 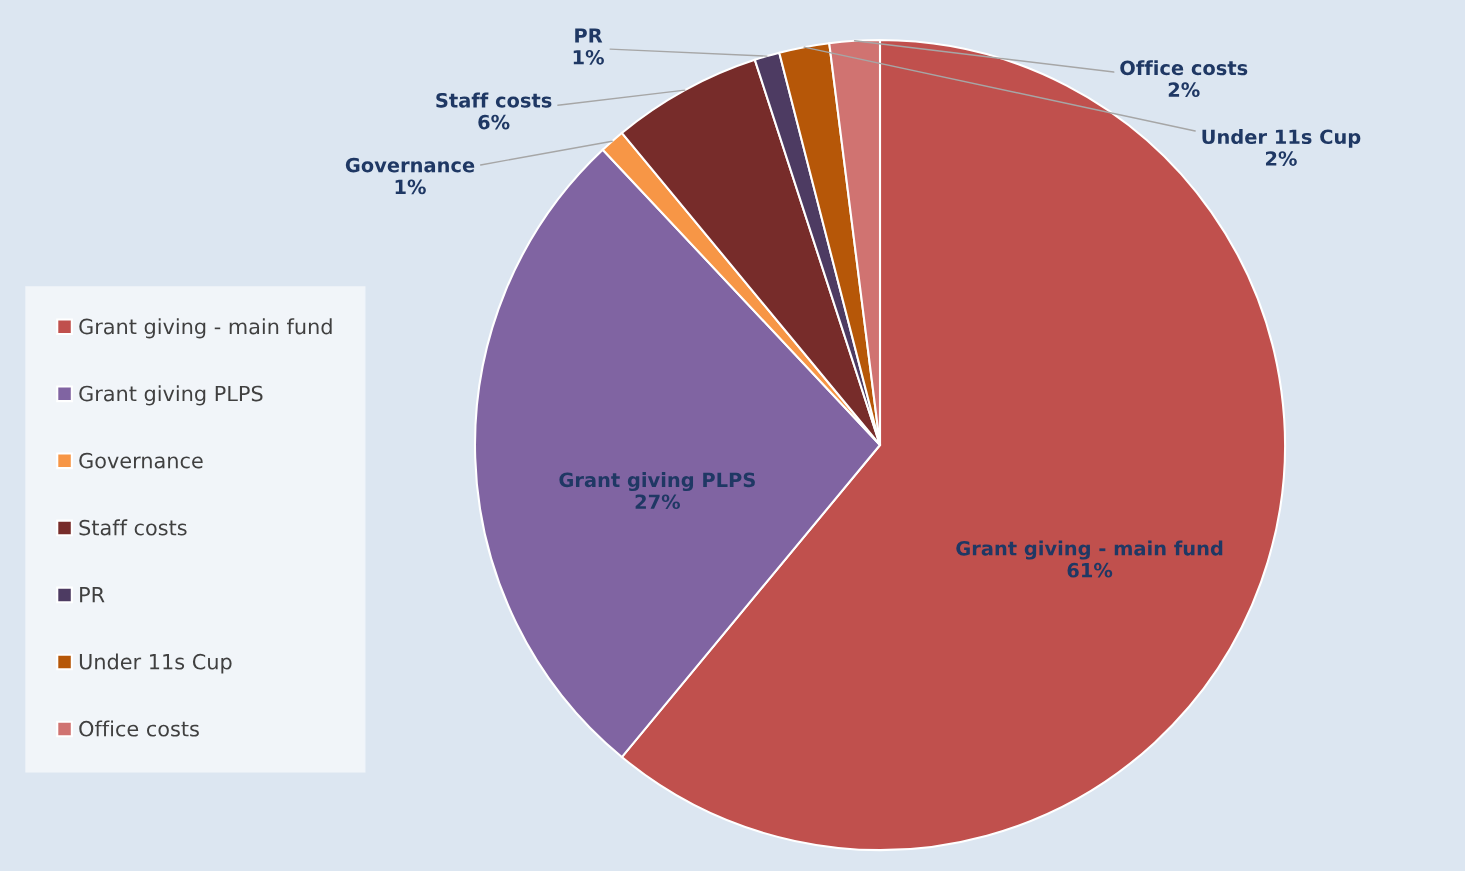 What do you see at coordinates (171, 395) in the screenshot?
I see `legend-label: Grant giving PLPS` at bounding box center [171, 395].